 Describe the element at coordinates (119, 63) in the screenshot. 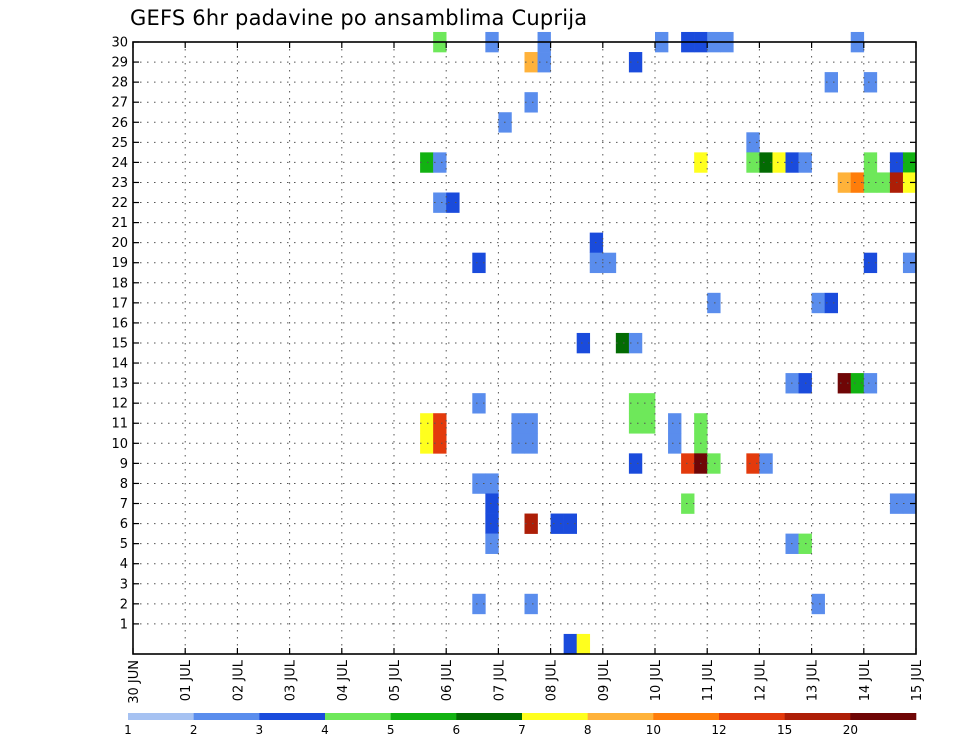

I see `y-tick-label: 29` at that location.